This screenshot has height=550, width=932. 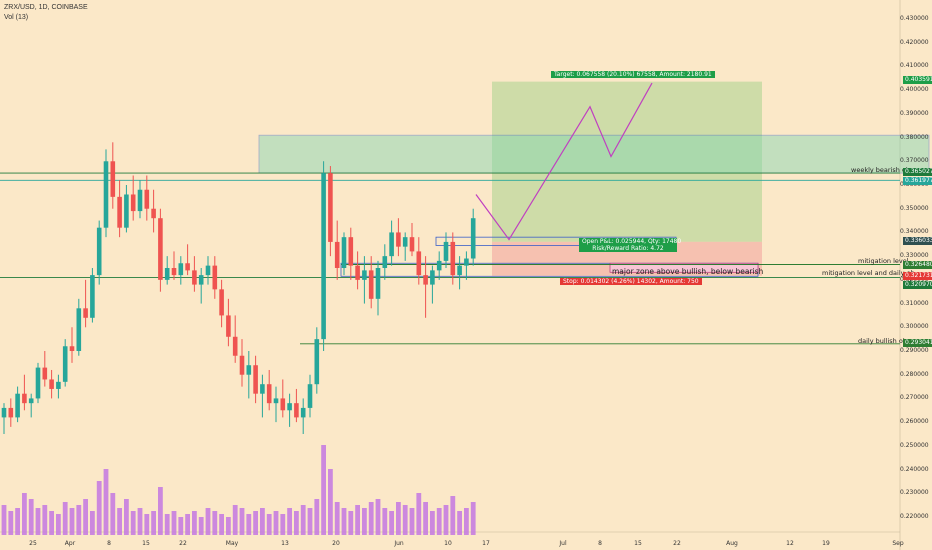 I want to click on major-zone-annotation: major zone above bullish, below bearish, so click(x=688, y=271).